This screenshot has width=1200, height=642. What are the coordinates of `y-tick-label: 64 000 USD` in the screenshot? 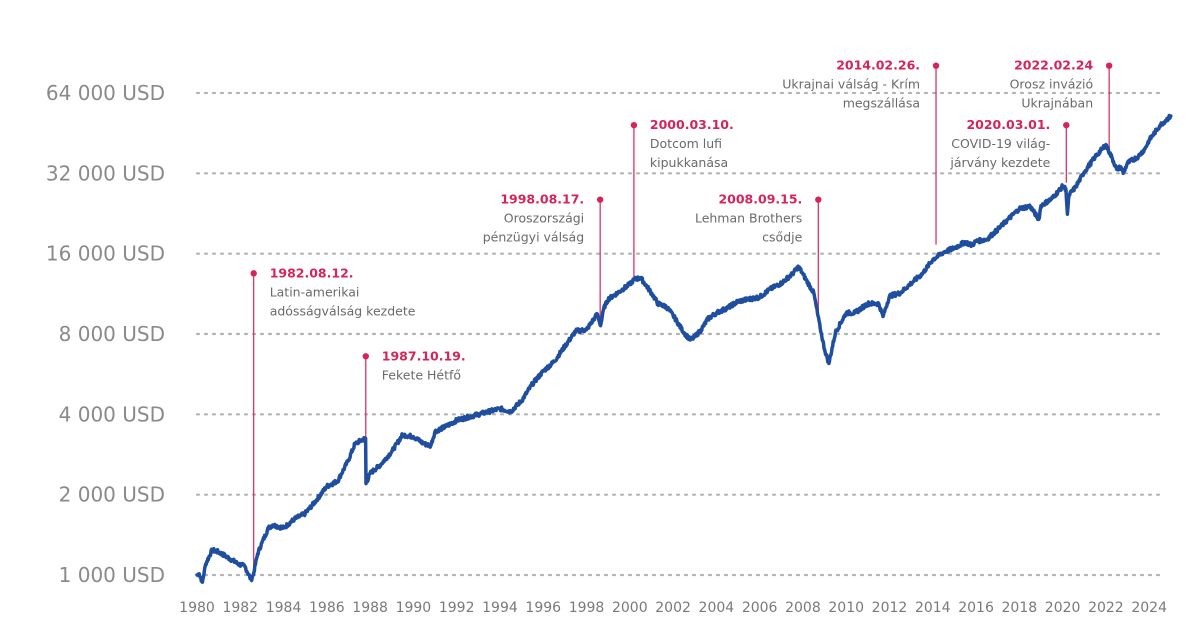 It's located at (105, 93).